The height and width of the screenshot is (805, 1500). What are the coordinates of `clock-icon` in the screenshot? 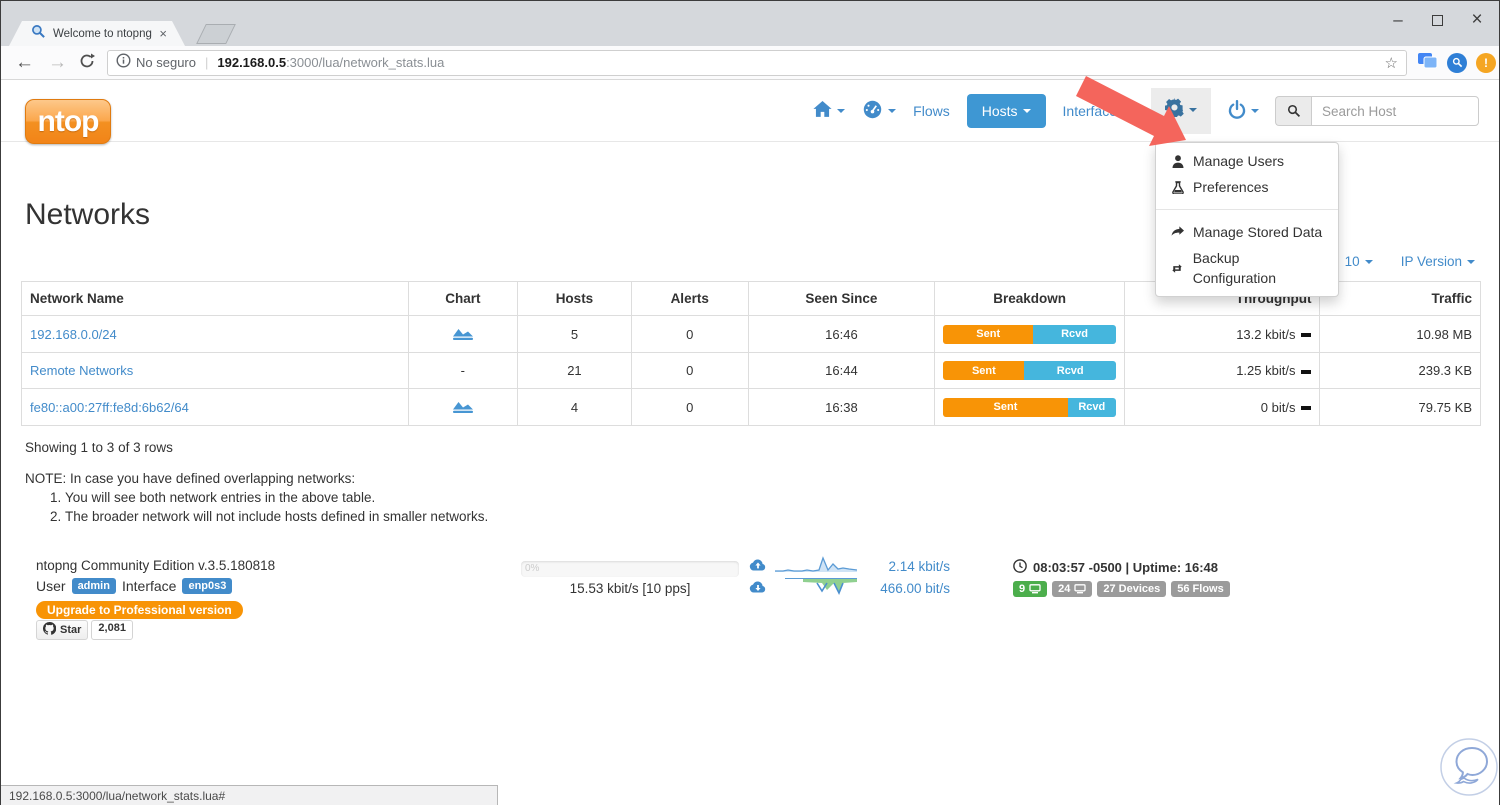 It's located at (1020, 567).